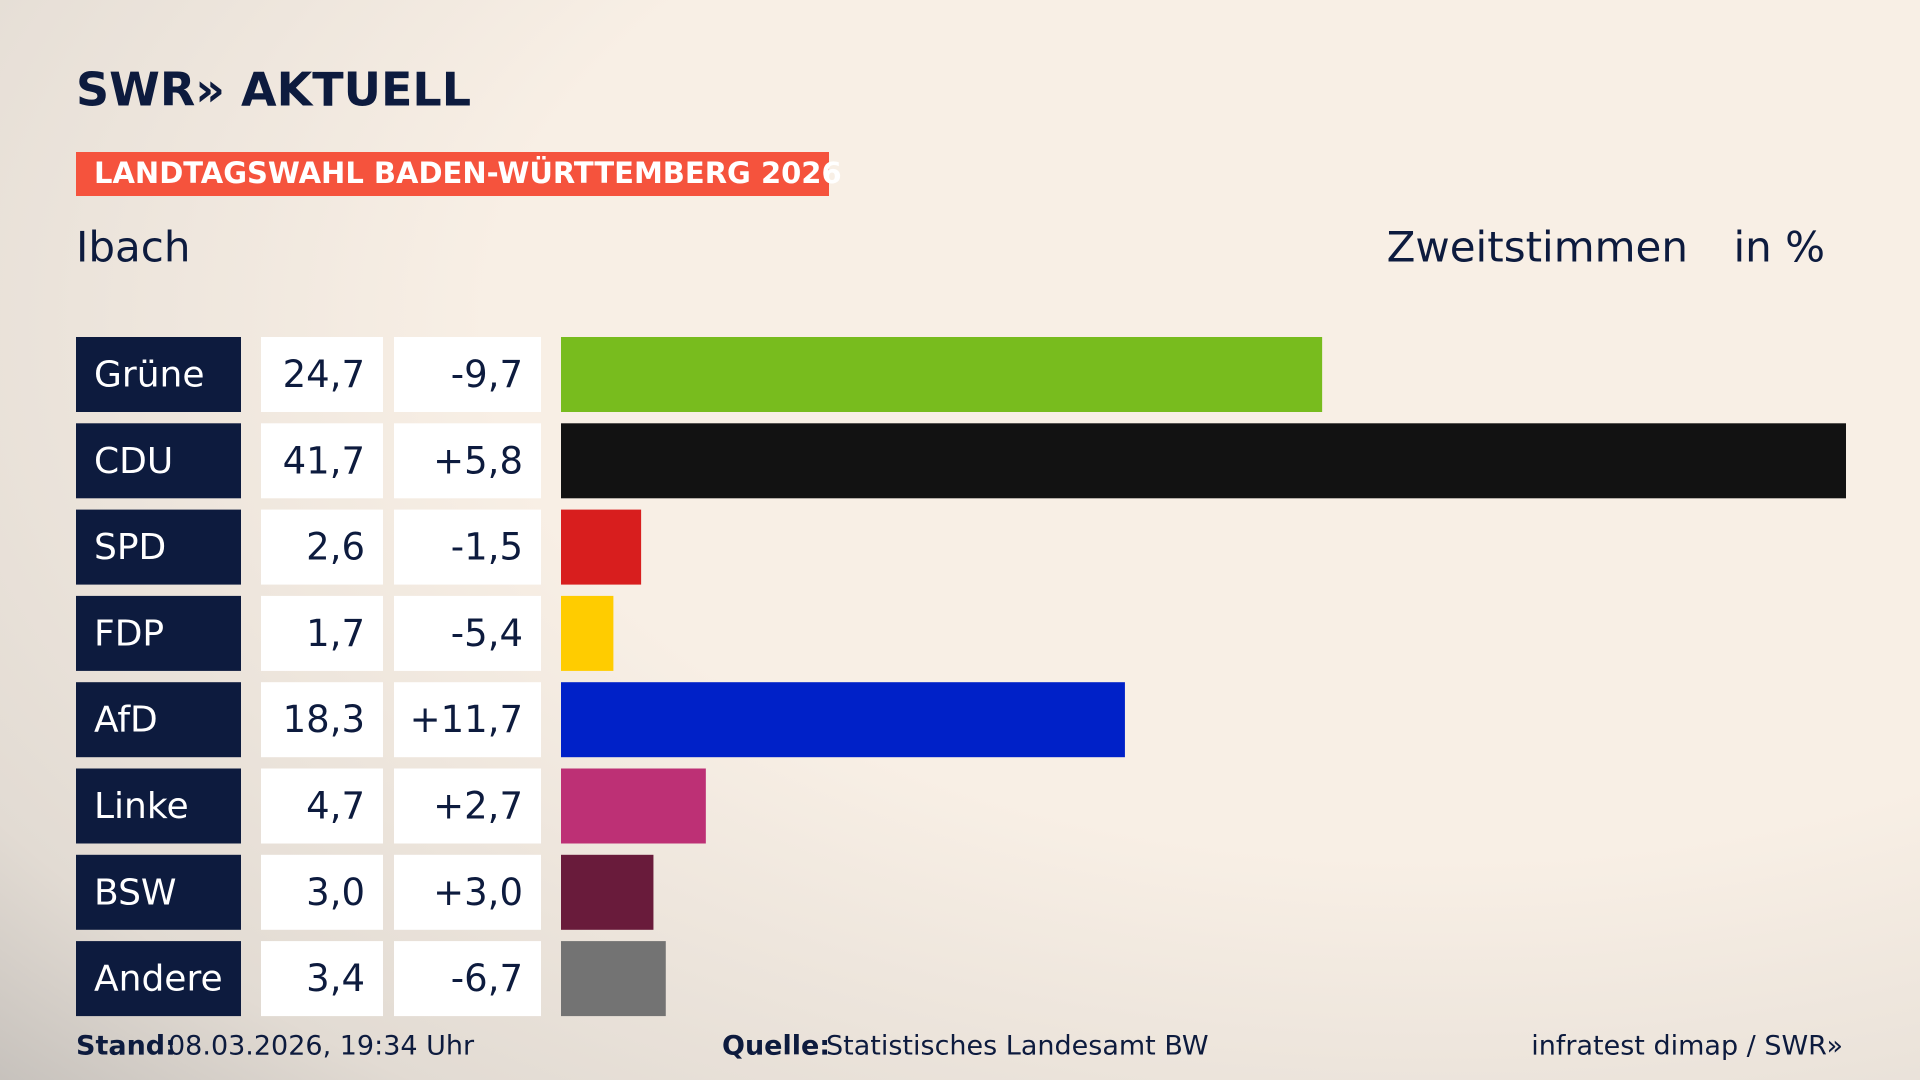 Image resolution: width=1920 pixels, height=1080 pixels. I want to click on party-label: FDP, so click(129, 633).